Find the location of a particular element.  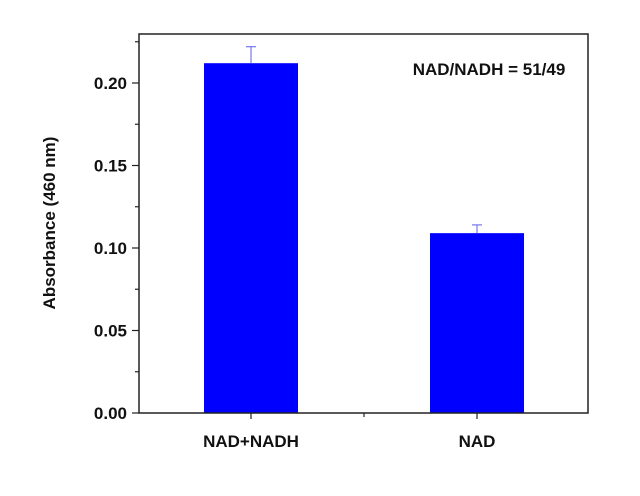

y-tick-label: 0.00 is located at coordinates (110, 413).